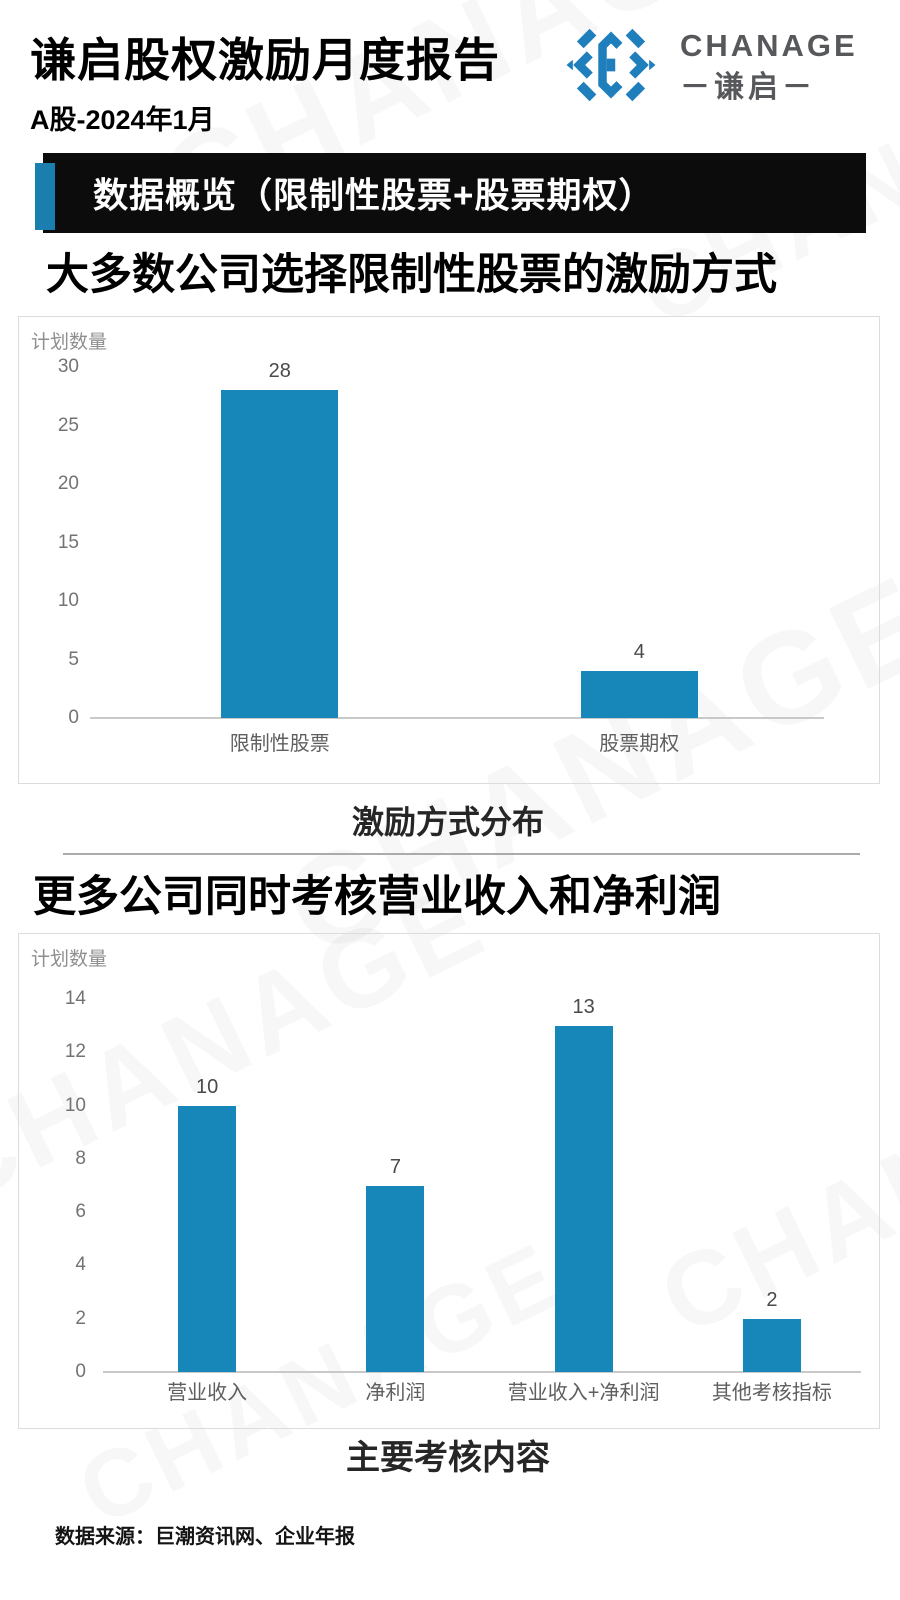 The width and height of the screenshot is (900, 1600). I want to click on y-tick-label: 5, so click(73, 659).